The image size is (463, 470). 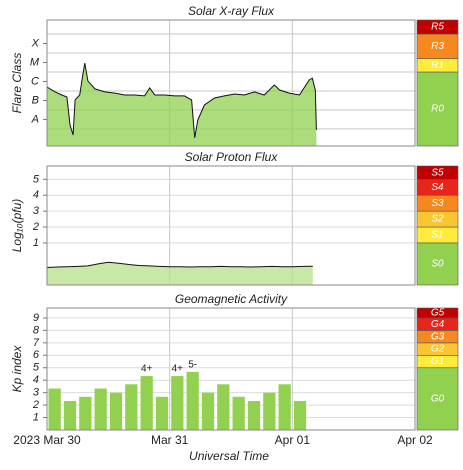 I want to click on scale-label: S4, so click(x=437, y=187).